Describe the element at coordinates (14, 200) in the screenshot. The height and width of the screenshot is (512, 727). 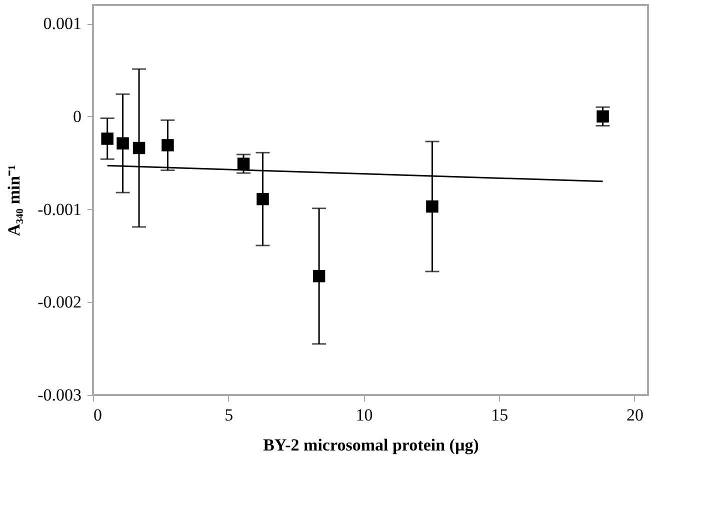
I see `y-axis-title: A₃₄₀ min⁻¹` at that location.